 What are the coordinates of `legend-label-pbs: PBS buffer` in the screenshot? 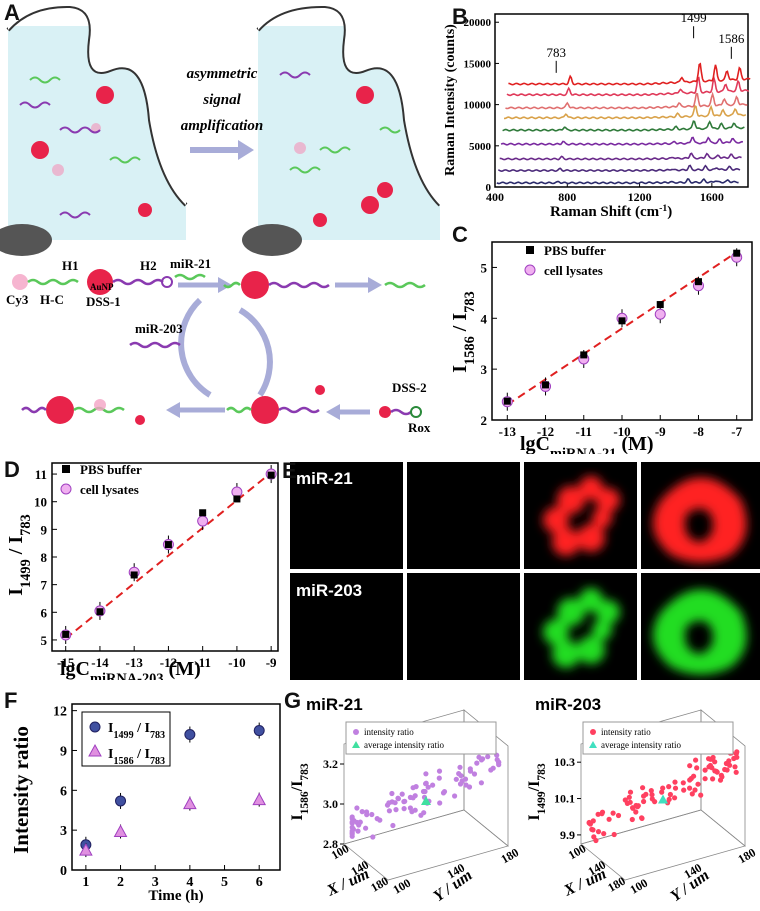 It's located at (111, 469).